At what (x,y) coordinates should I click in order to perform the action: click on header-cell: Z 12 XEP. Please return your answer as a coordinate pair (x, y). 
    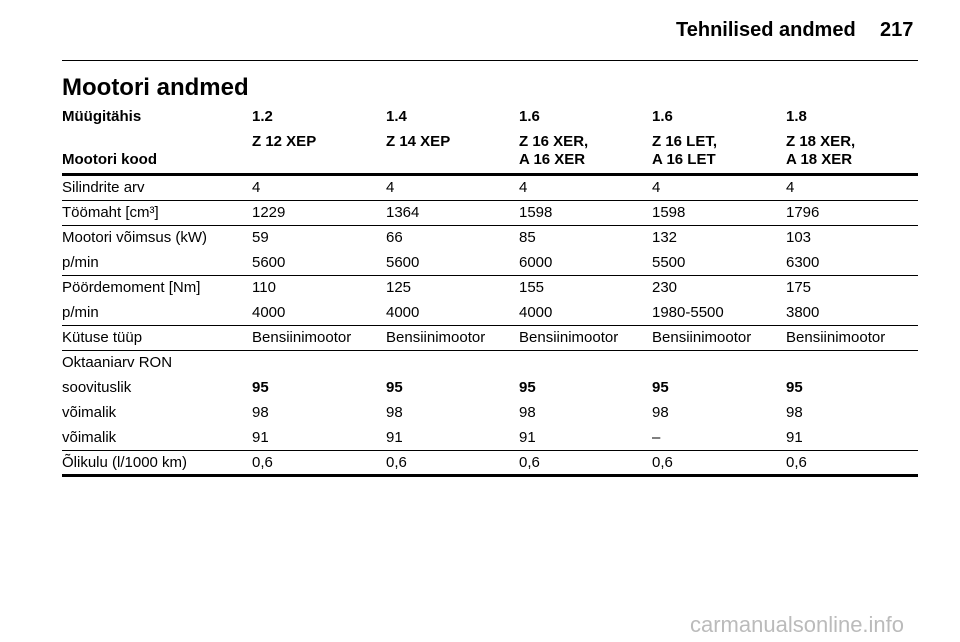
    Looking at the image, I should click on (284, 141).